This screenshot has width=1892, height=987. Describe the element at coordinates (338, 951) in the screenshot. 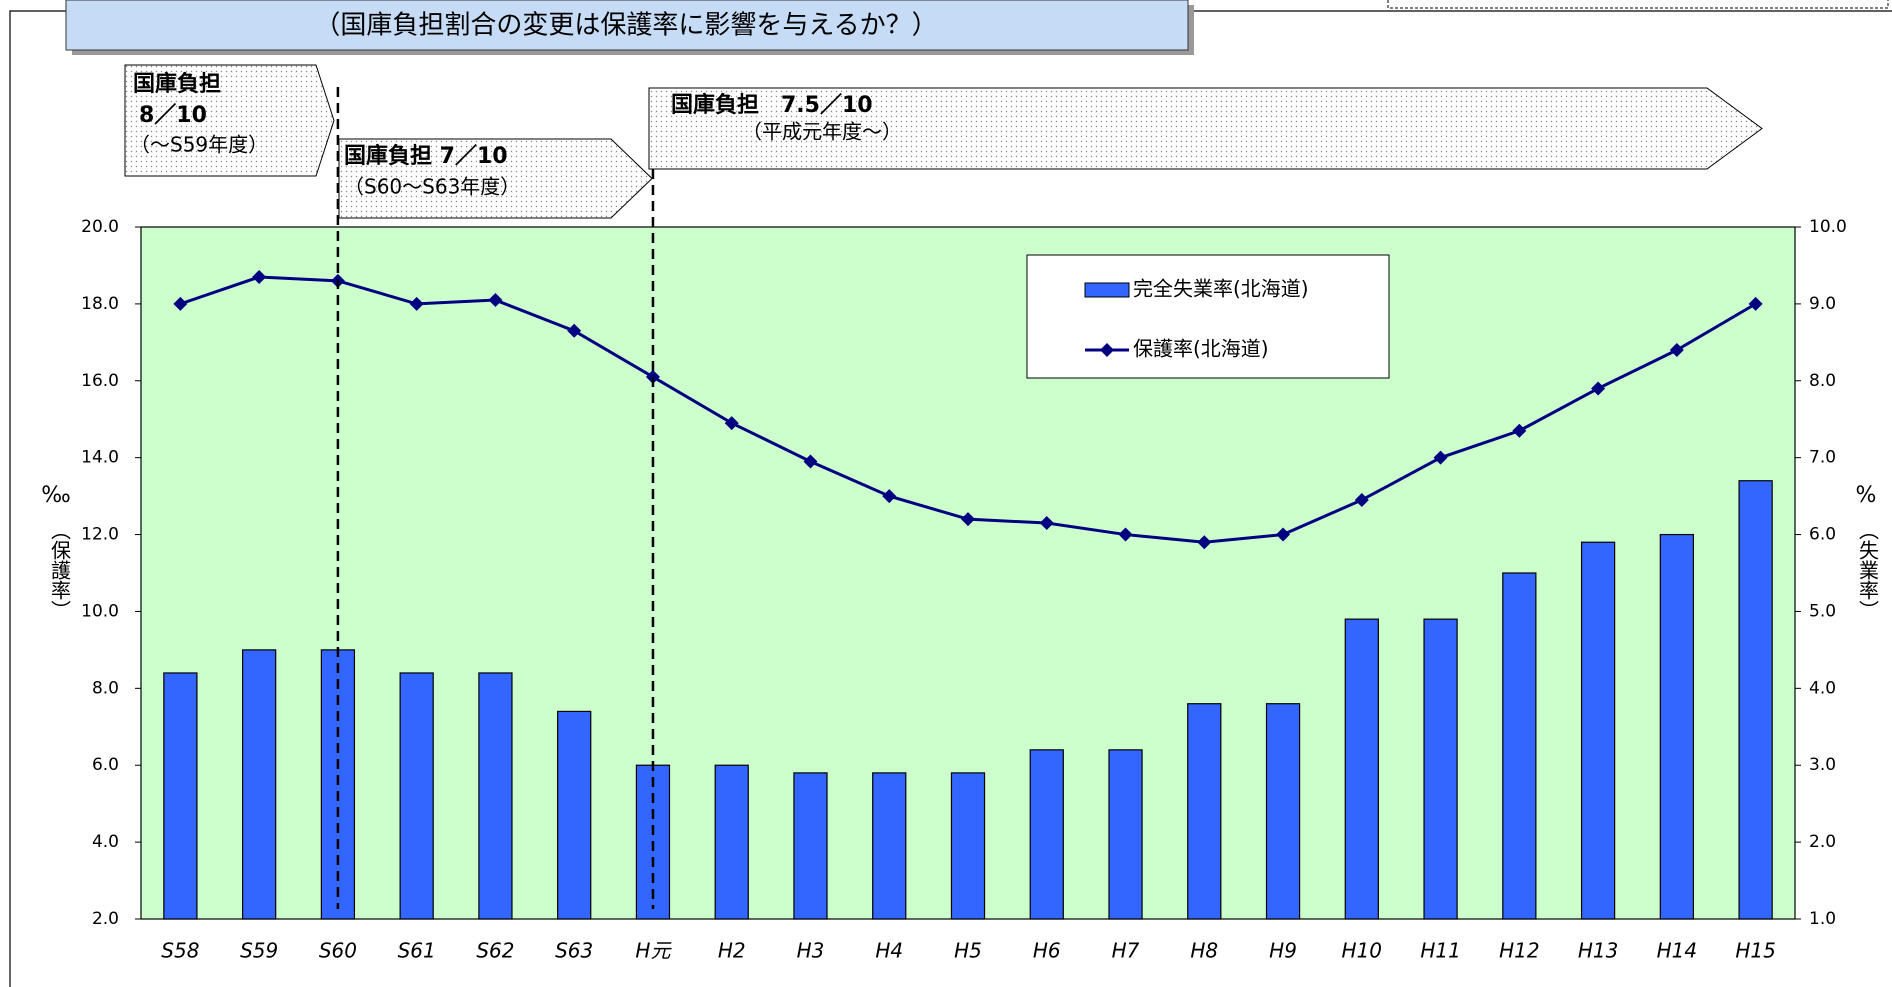

I see `x-tick-label: S60` at that location.